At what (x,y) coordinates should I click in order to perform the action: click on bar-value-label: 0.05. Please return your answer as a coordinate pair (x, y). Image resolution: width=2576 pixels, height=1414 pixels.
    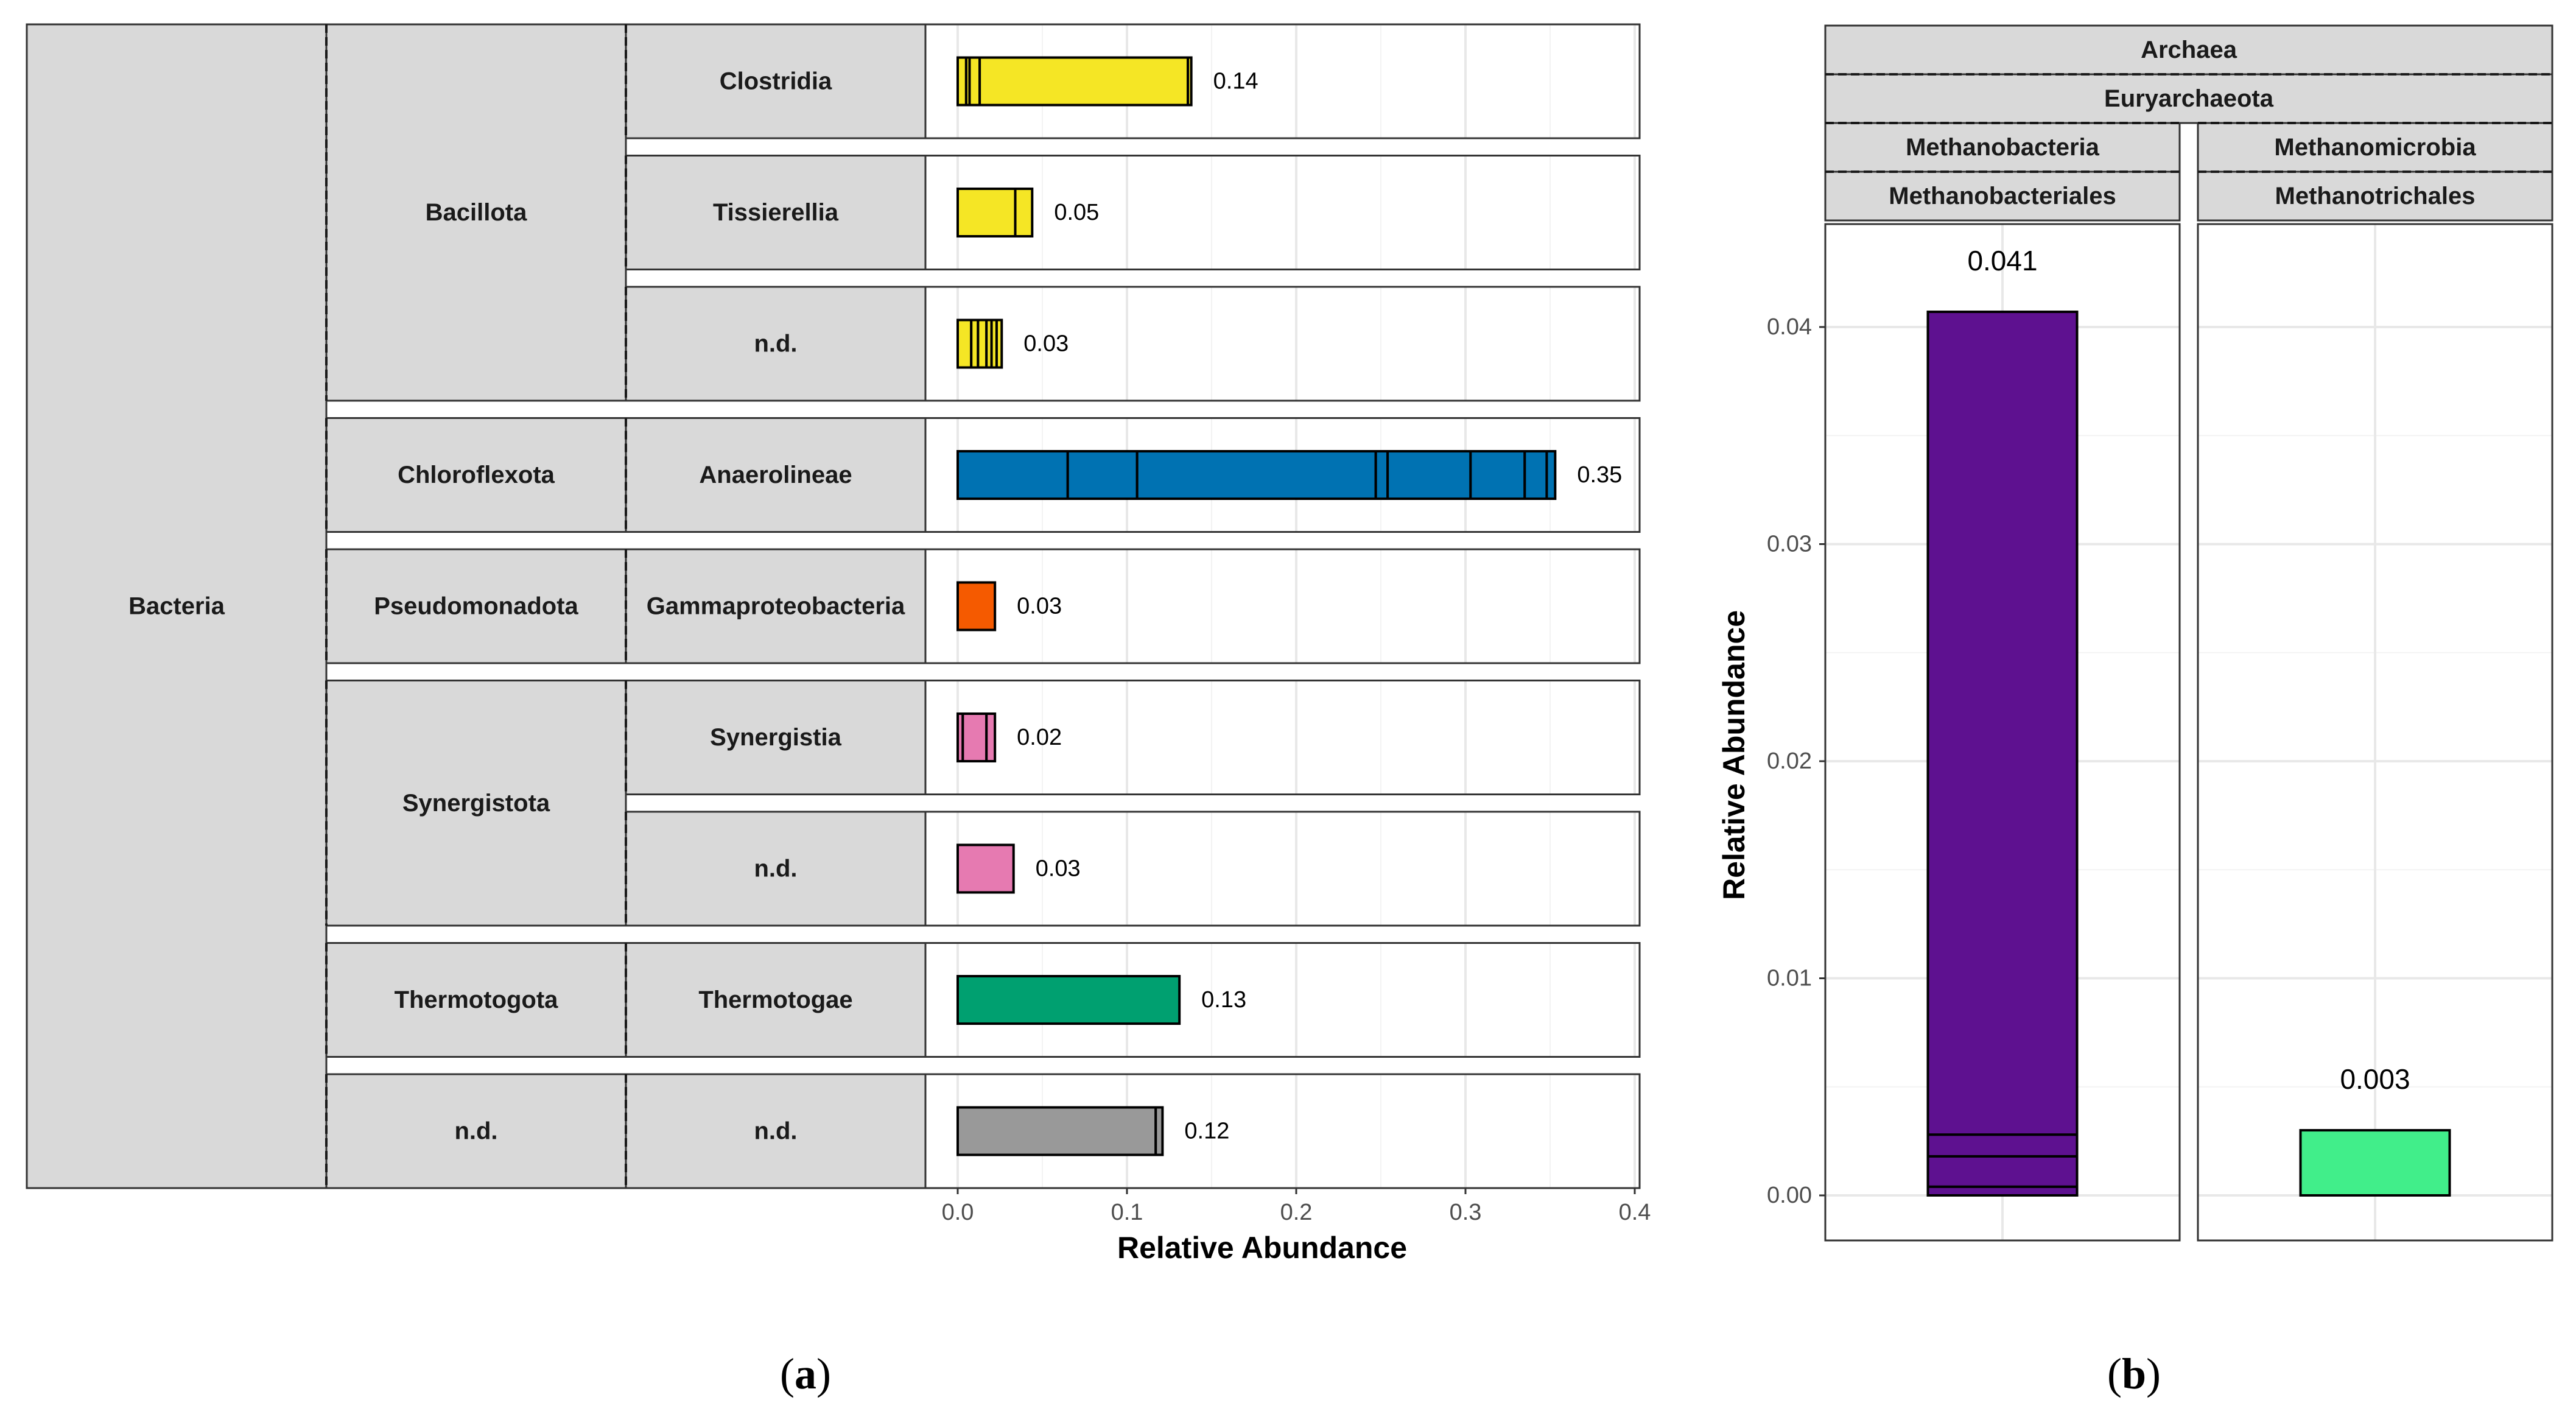
    Looking at the image, I should click on (1076, 212).